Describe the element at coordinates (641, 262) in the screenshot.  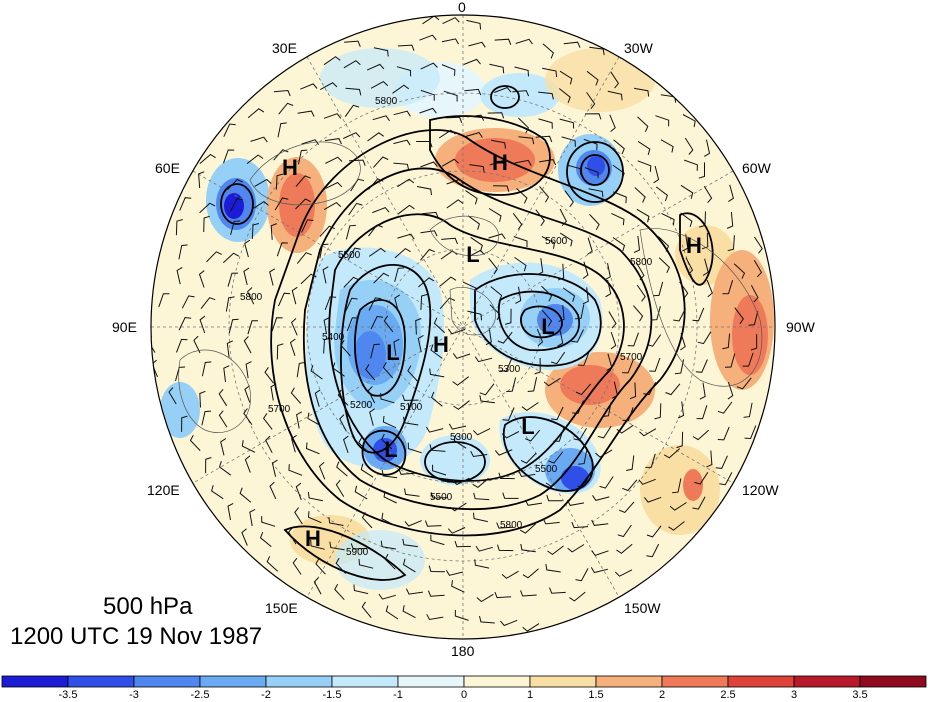
I see `contour-label: 5800` at that location.